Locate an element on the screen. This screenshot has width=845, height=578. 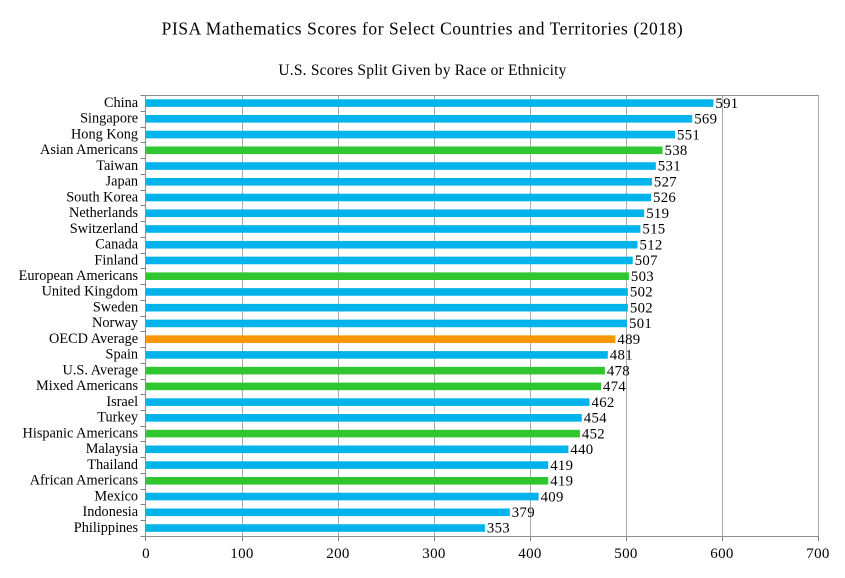
svg-text: 400 is located at coordinates (529, 554).